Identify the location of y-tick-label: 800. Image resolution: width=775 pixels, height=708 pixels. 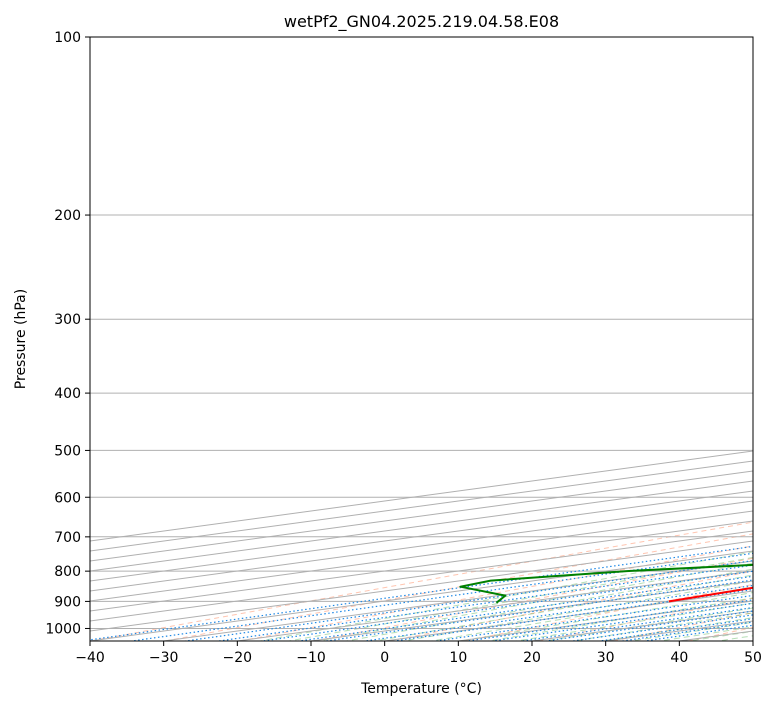
(67, 572).